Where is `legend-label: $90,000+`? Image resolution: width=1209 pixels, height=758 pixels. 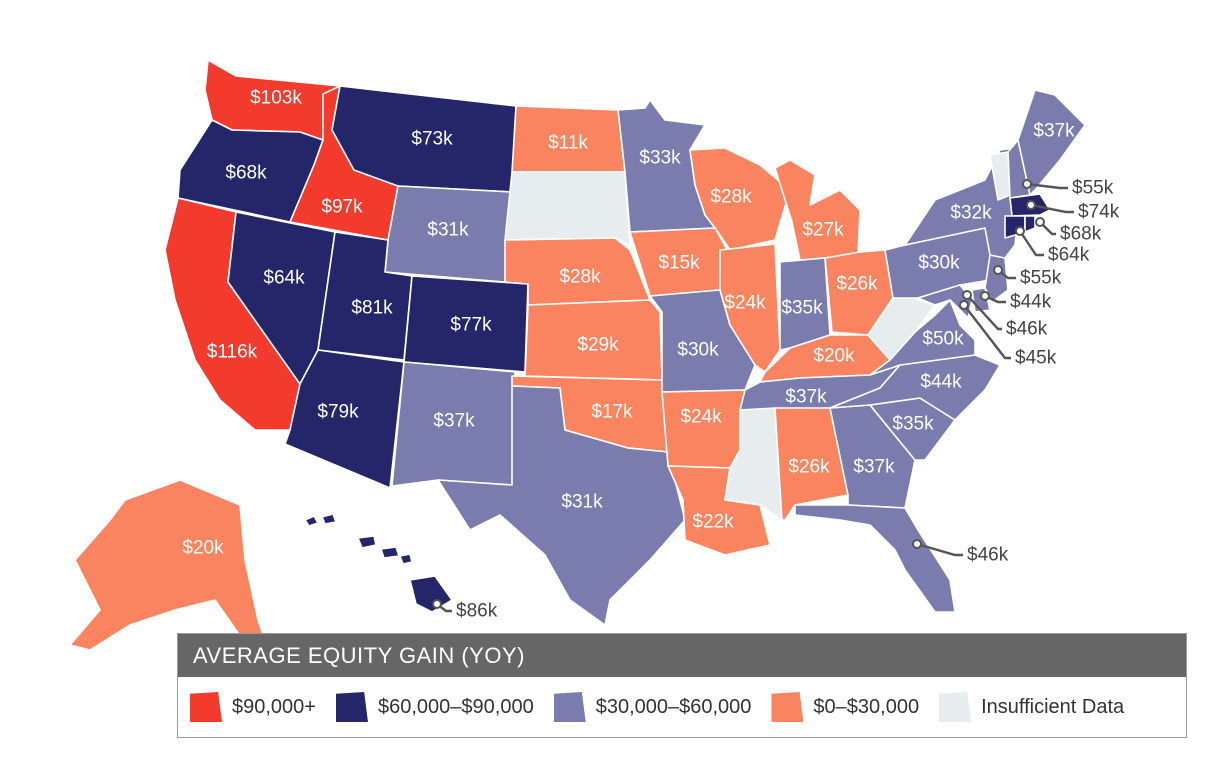
legend-label: $90,000+ is located at coordinates (274, 706).